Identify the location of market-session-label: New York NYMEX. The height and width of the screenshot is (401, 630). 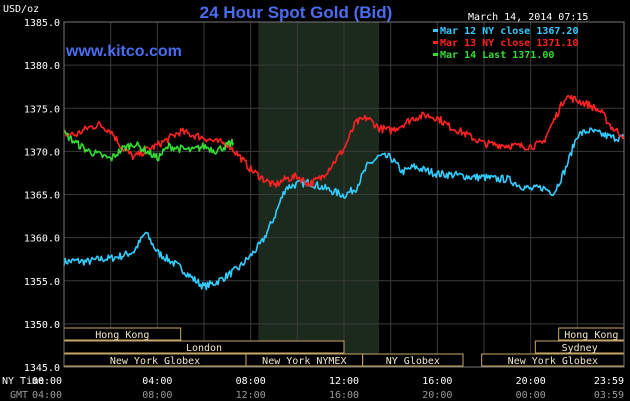
(304, 361).